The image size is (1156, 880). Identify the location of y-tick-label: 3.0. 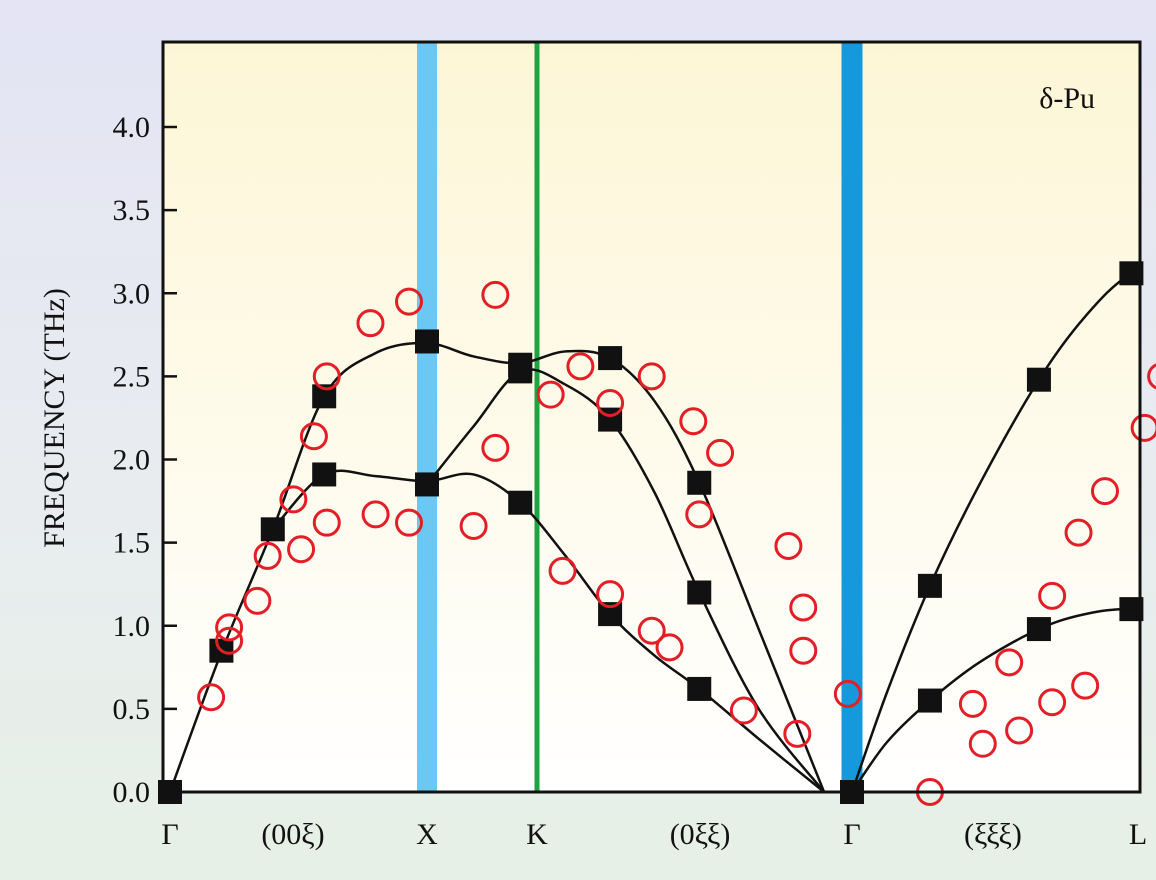
(132, 293).